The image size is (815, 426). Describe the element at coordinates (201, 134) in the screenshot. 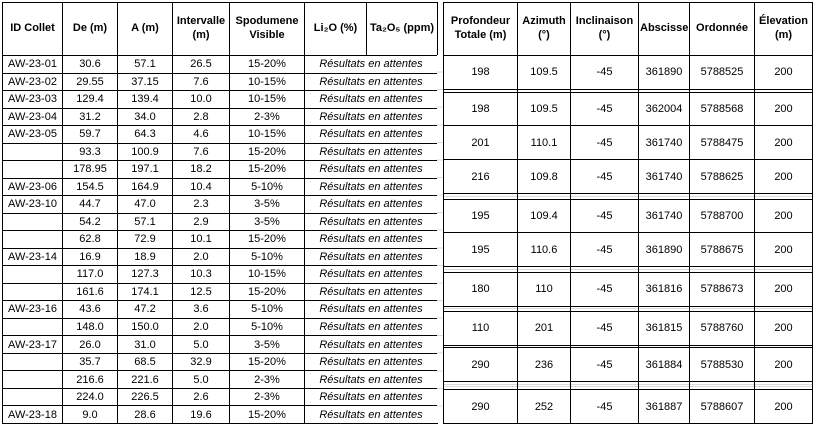

I see `cell-intervalle: 4.6` at that location.